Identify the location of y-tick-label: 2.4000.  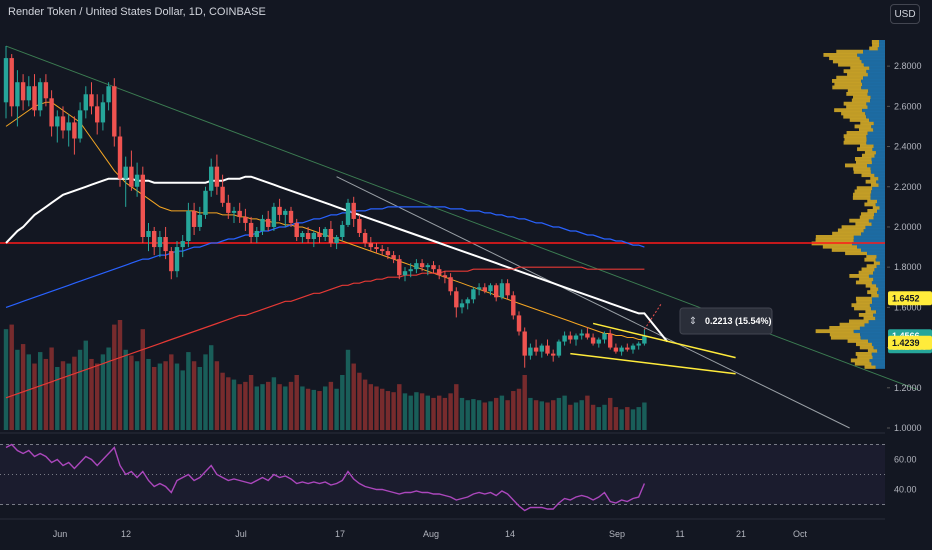
(908, 147).